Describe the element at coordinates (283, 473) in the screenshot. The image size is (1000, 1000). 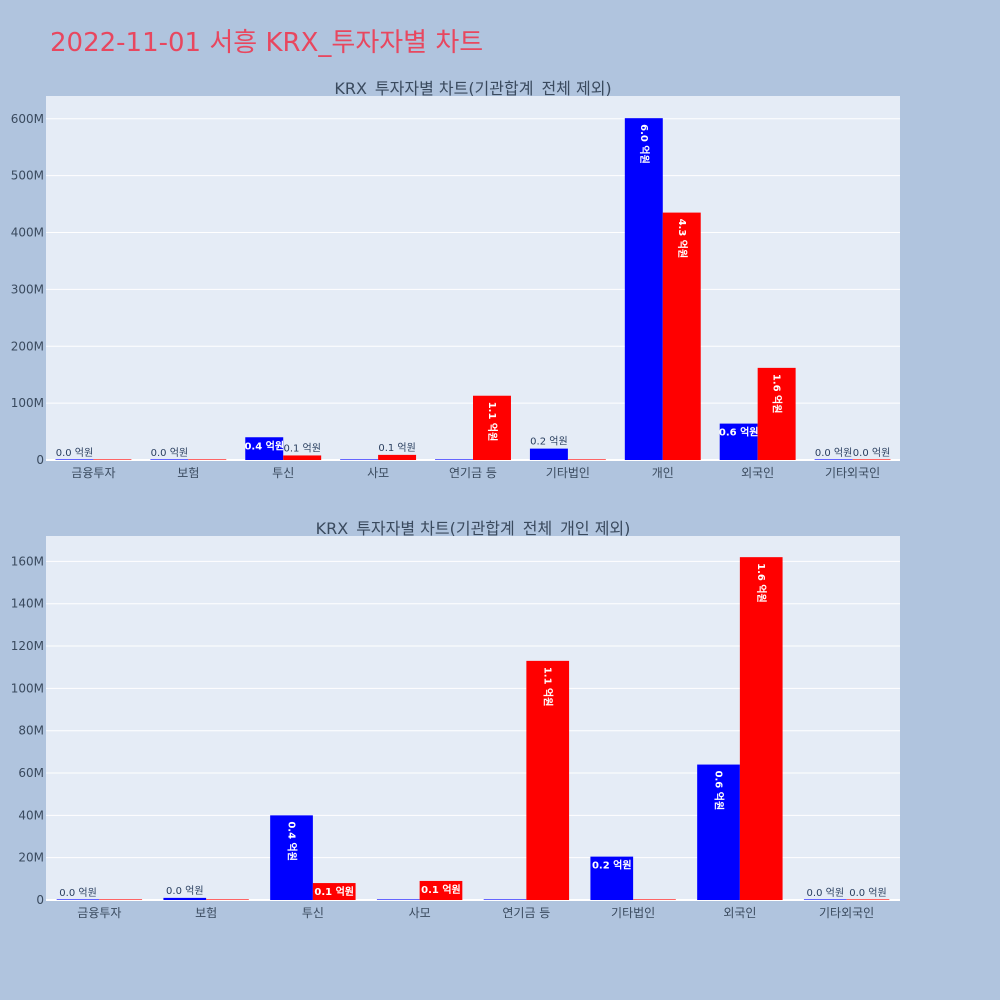
I see `chart1-category-label: 투신` at that location.